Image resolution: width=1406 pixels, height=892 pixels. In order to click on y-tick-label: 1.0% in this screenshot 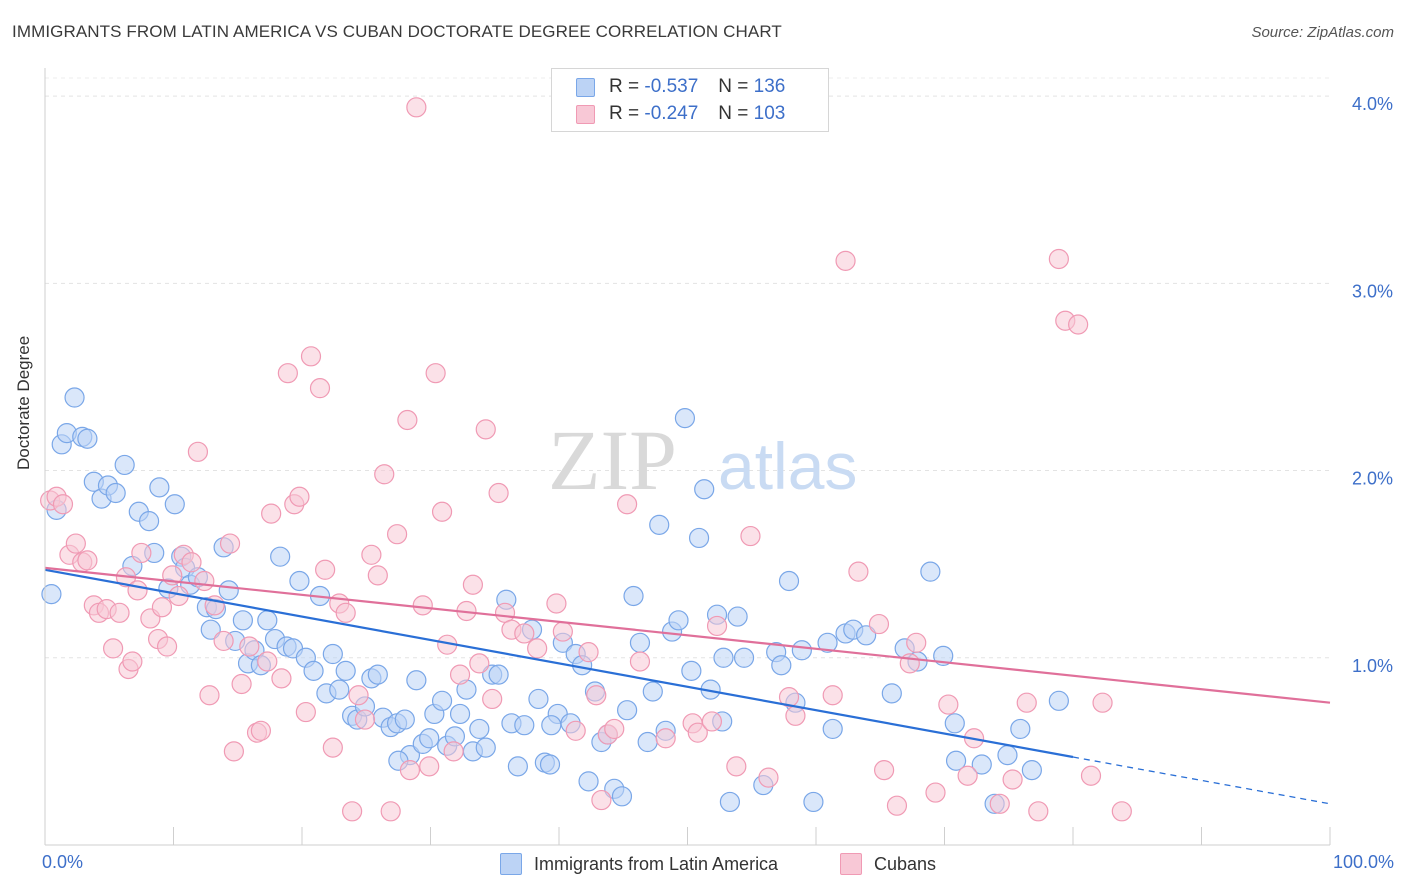, I will do `click(1372, 666)`.